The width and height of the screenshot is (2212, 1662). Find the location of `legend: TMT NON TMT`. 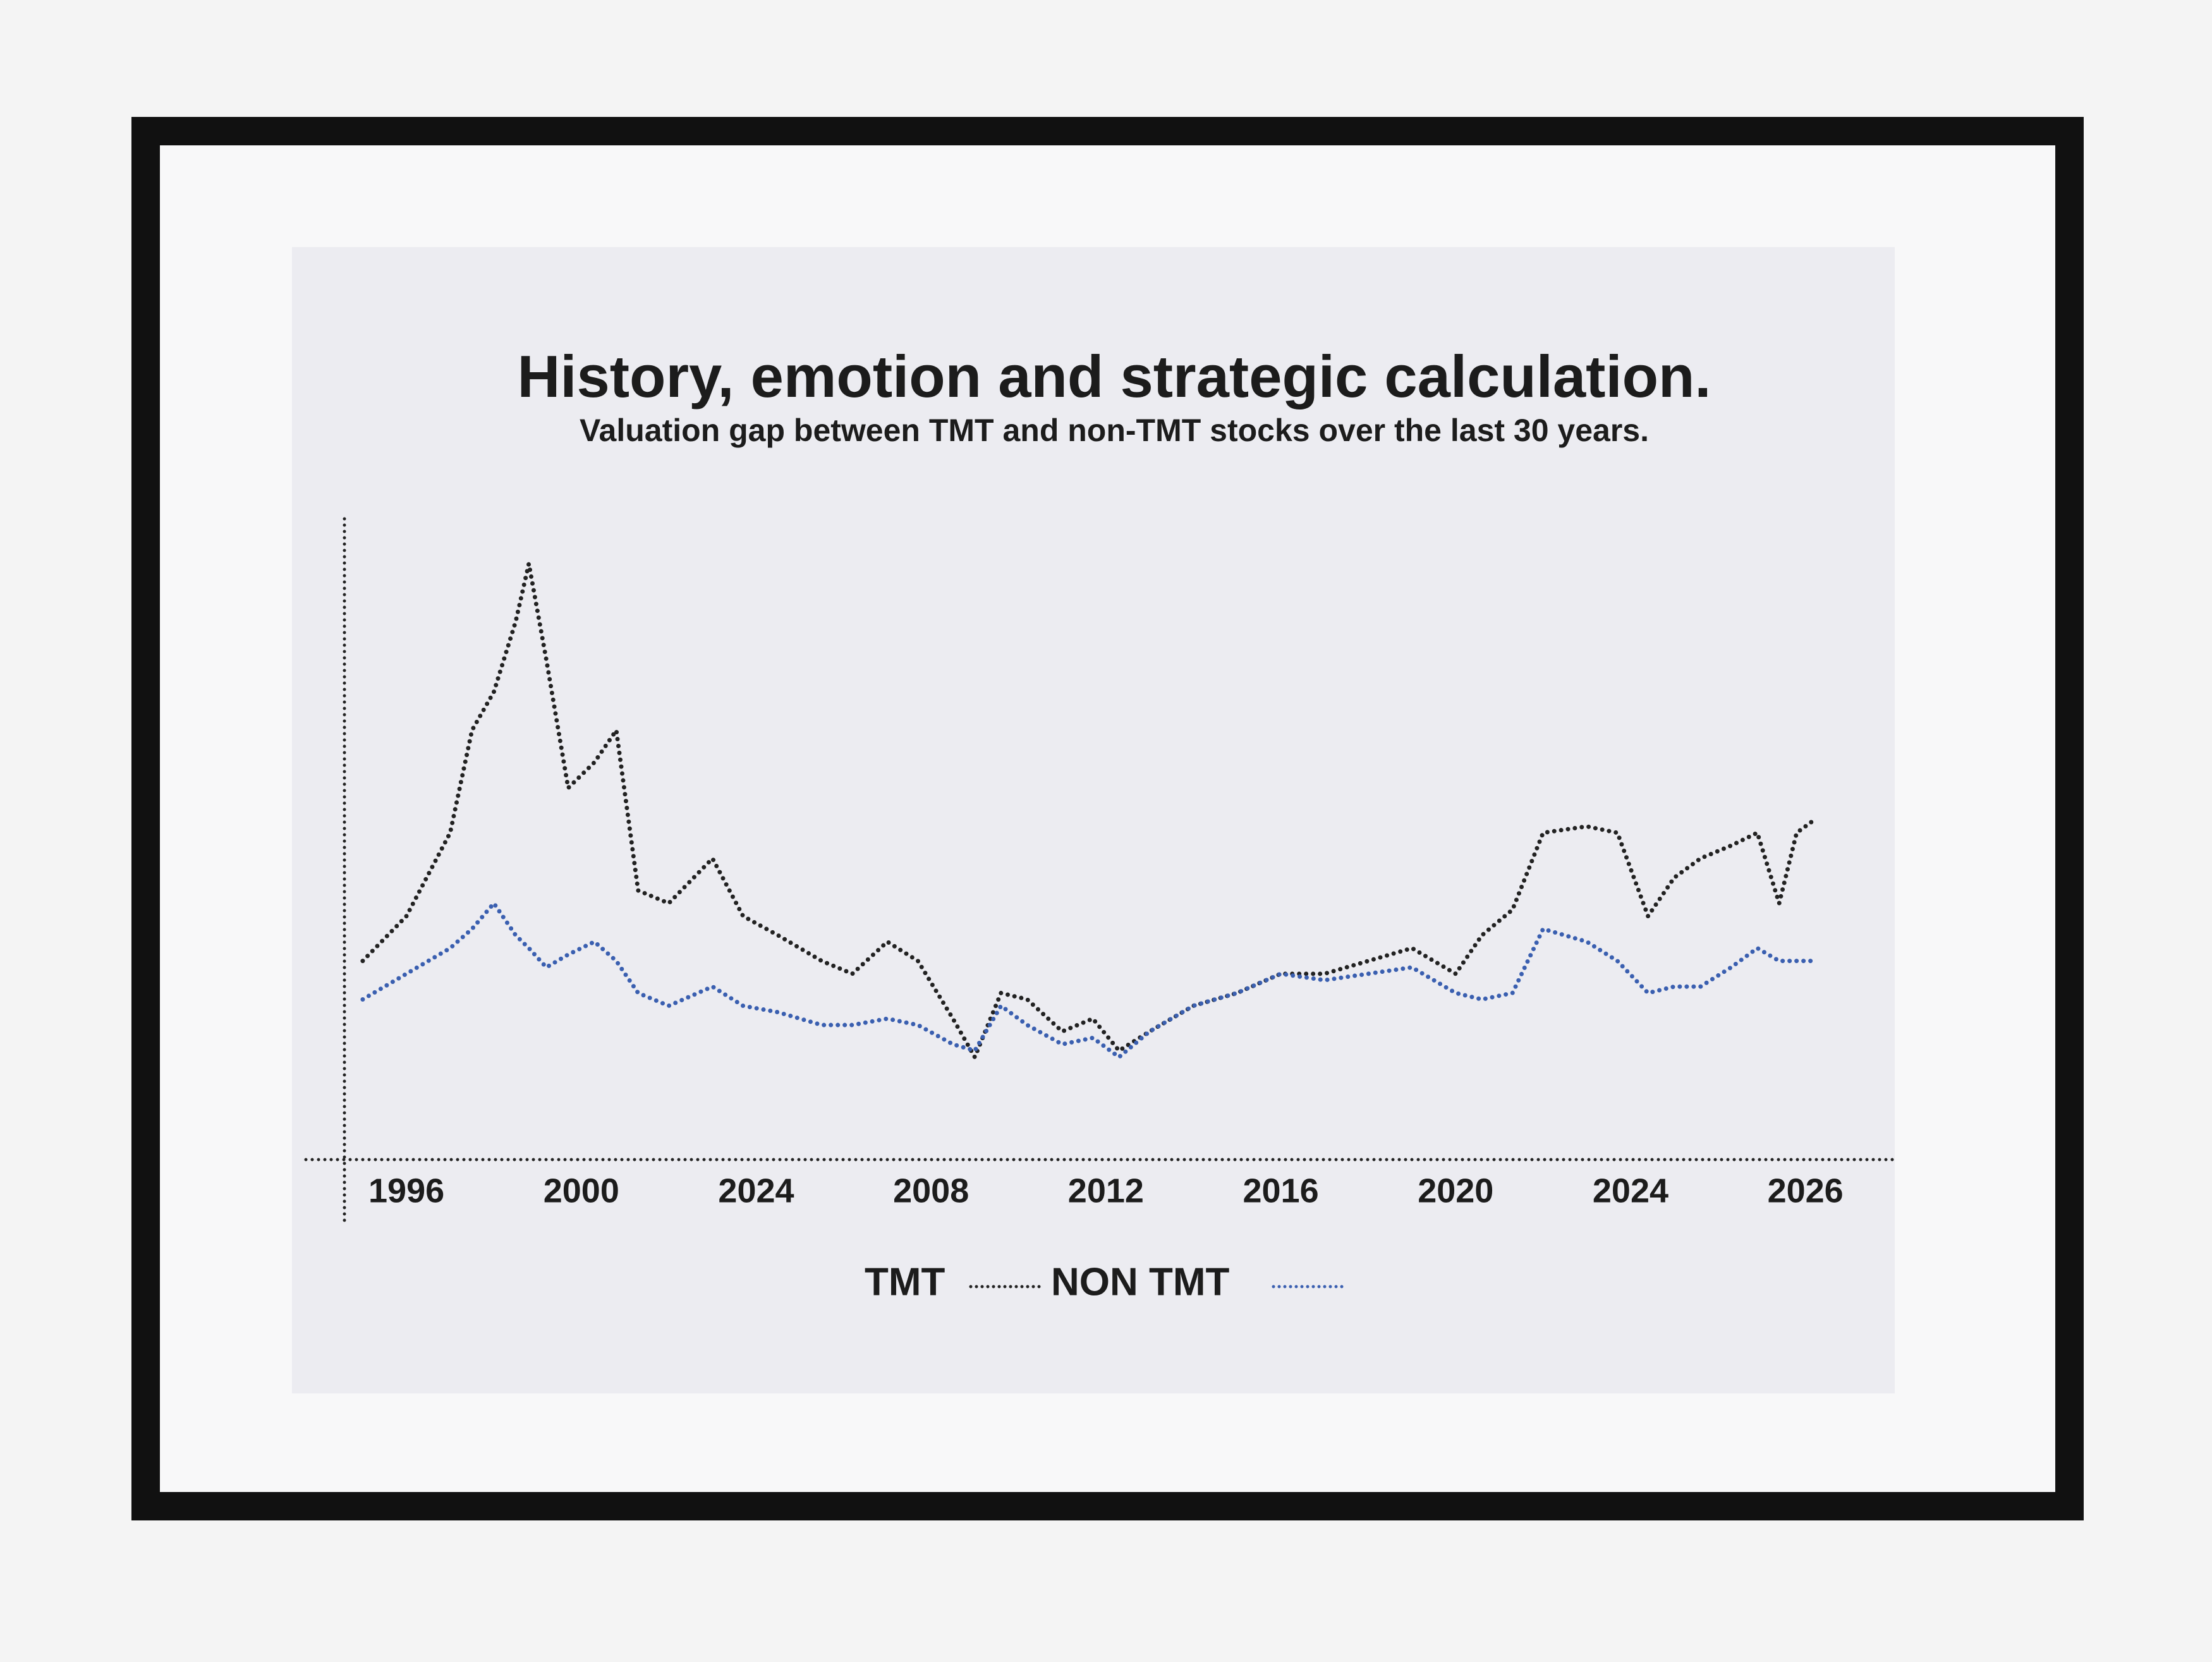

legend: TMT NON TMT is located at coordinates (1105, 1282).